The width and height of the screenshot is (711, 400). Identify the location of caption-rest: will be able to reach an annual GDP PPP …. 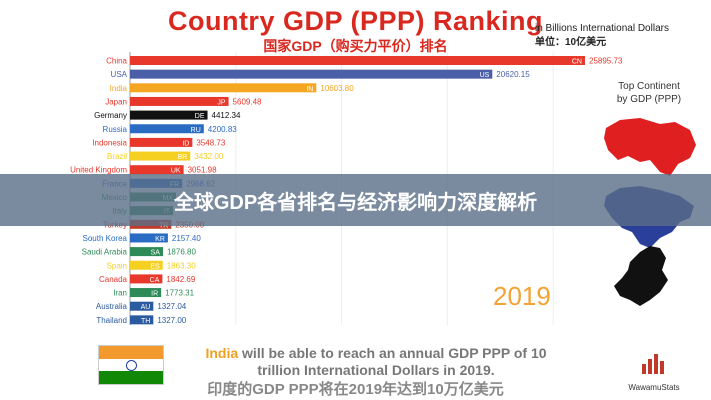
(392, 361).